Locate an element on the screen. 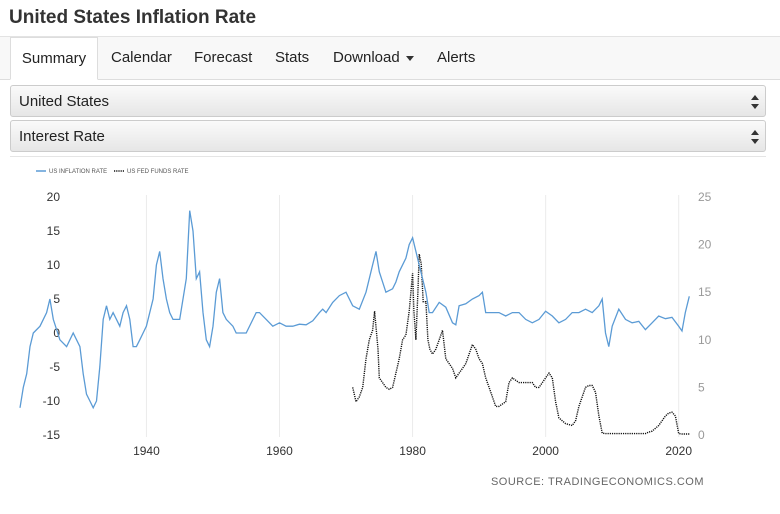 This screenshot has height=514, width=780. tab-download-label: Download is located at coordinates (366, 57).